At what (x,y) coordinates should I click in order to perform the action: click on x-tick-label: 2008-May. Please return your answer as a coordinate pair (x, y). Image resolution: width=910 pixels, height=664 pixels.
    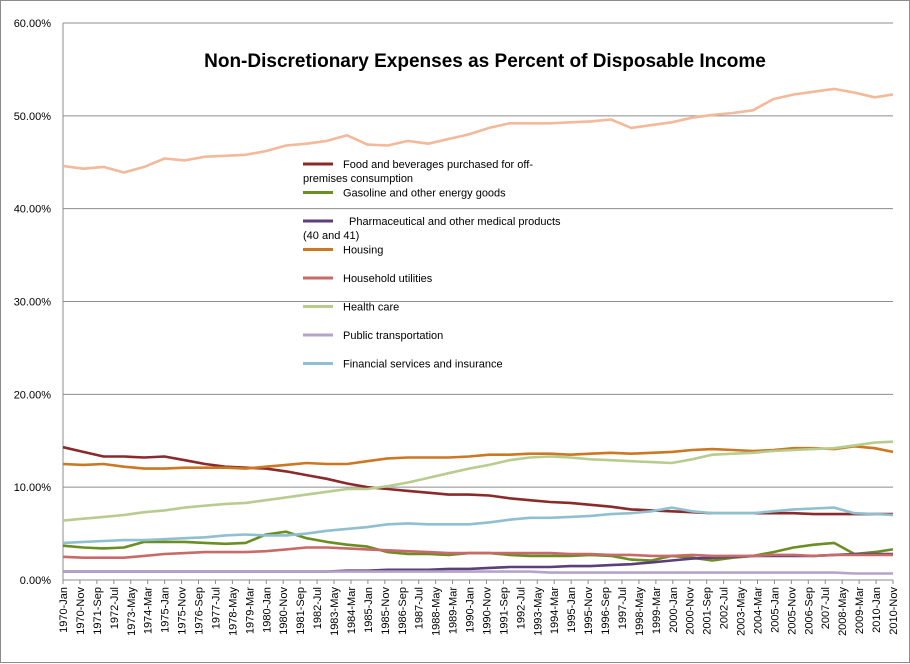
    Looking at the image, I should click on (843, 611).